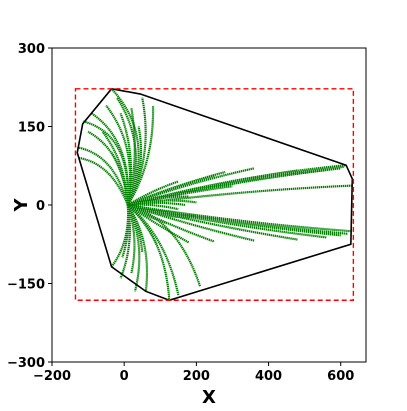 Image resolution: width=407 pixels, height=411 pixels. Describe the element at coordinates (209, 397) in the screenshot. I see `x-axis-label: X` at that location.